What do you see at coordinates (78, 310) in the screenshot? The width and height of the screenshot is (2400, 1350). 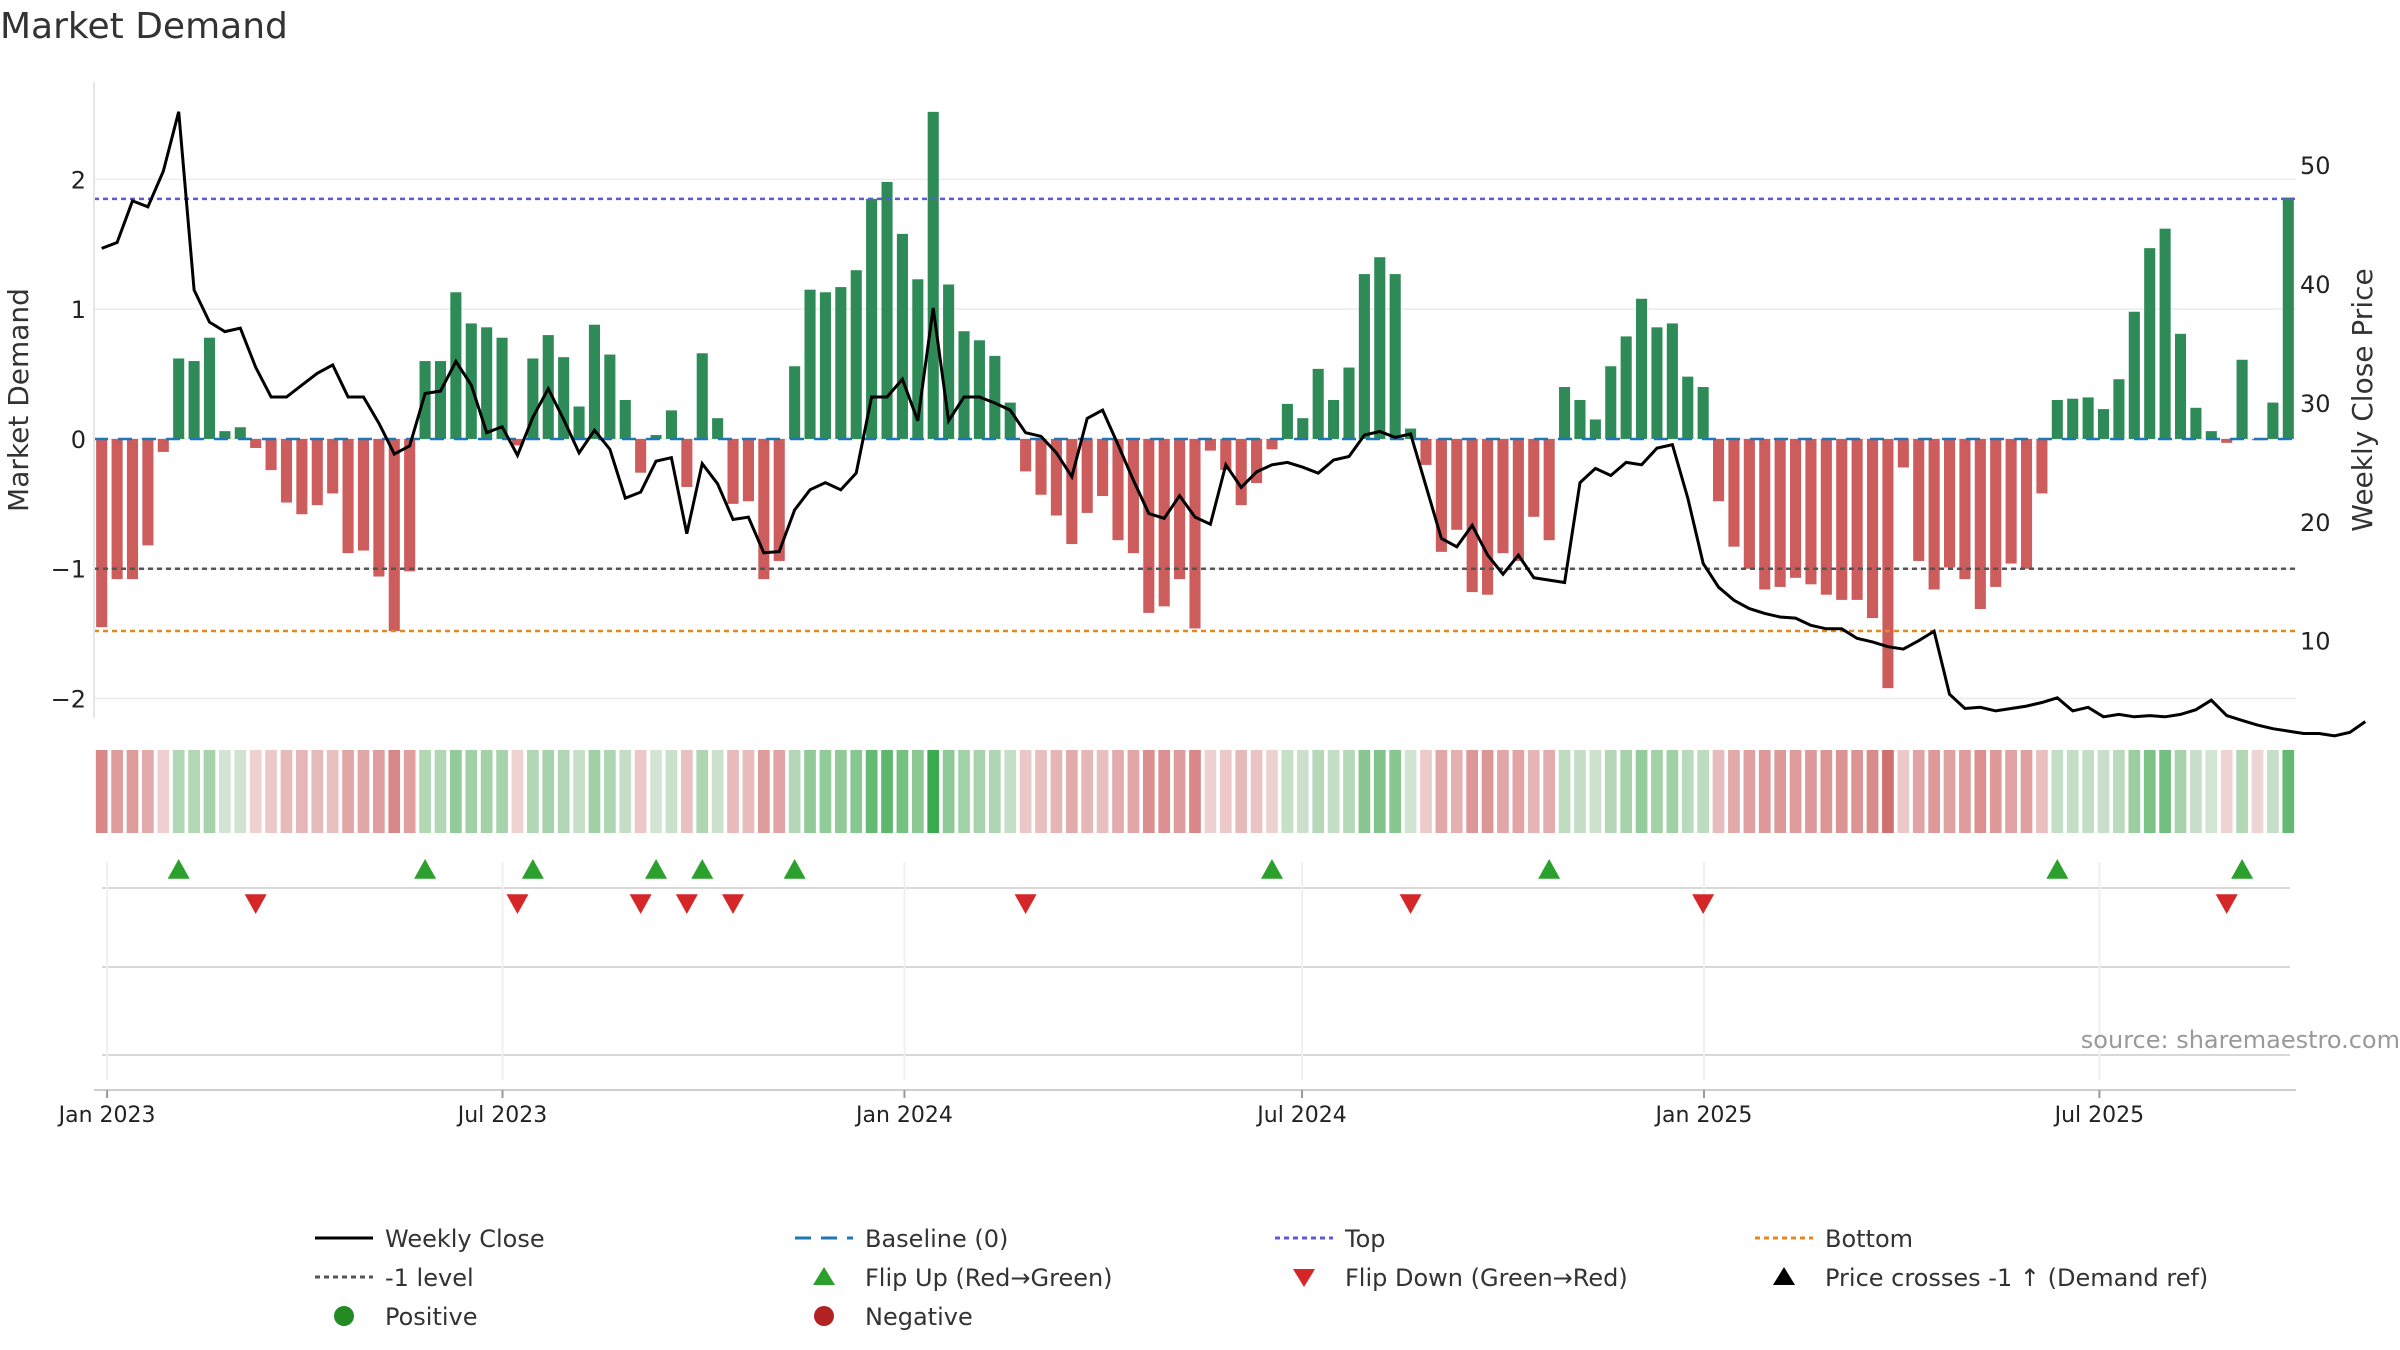 I see `y-tick-label: 1` at bounding box center [78, 310].